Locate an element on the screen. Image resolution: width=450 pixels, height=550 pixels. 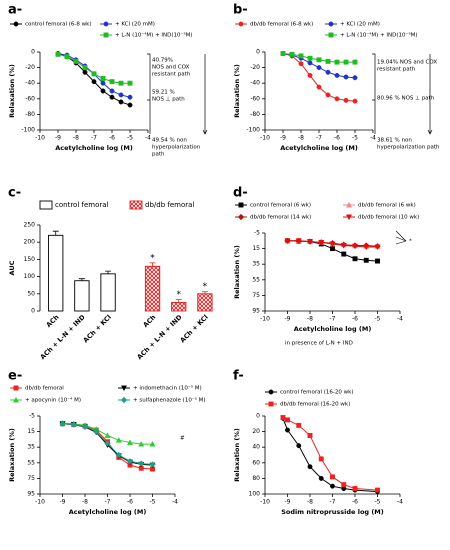
x-tick-label: -5 is located at coordinates (378, 502).